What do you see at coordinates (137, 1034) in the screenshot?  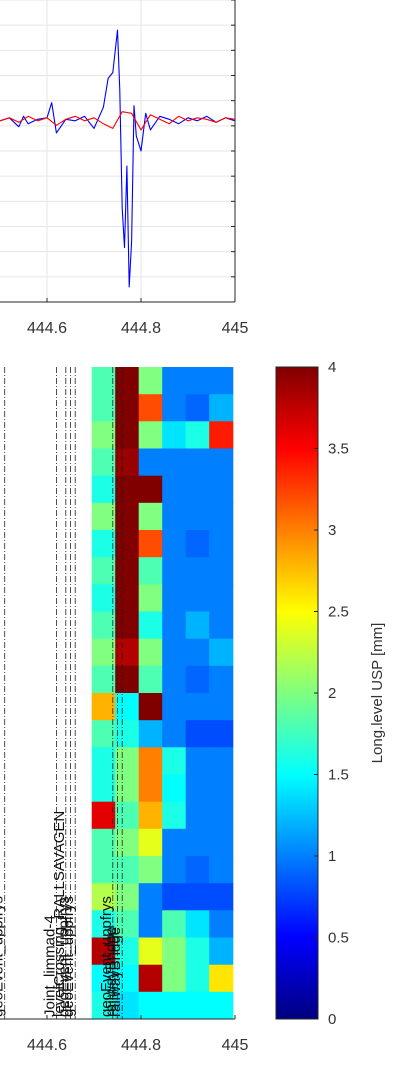 I see `heatmap-x-ticks: 444.6 444.8 445` at bounding box center [137, 1034].